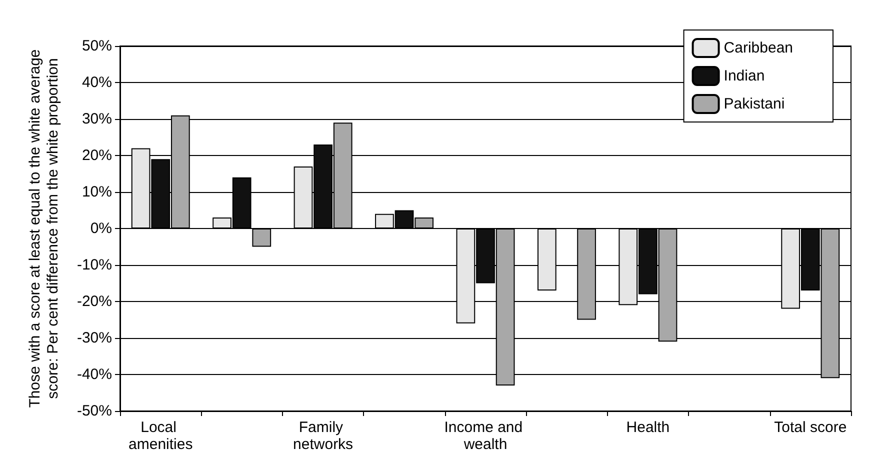 This screenshot has height=463, width=869. What do you see at coordinates (97, 46) in the screenshot?
I see `y-tick-label: 50%` at bounding box center [97, 46].